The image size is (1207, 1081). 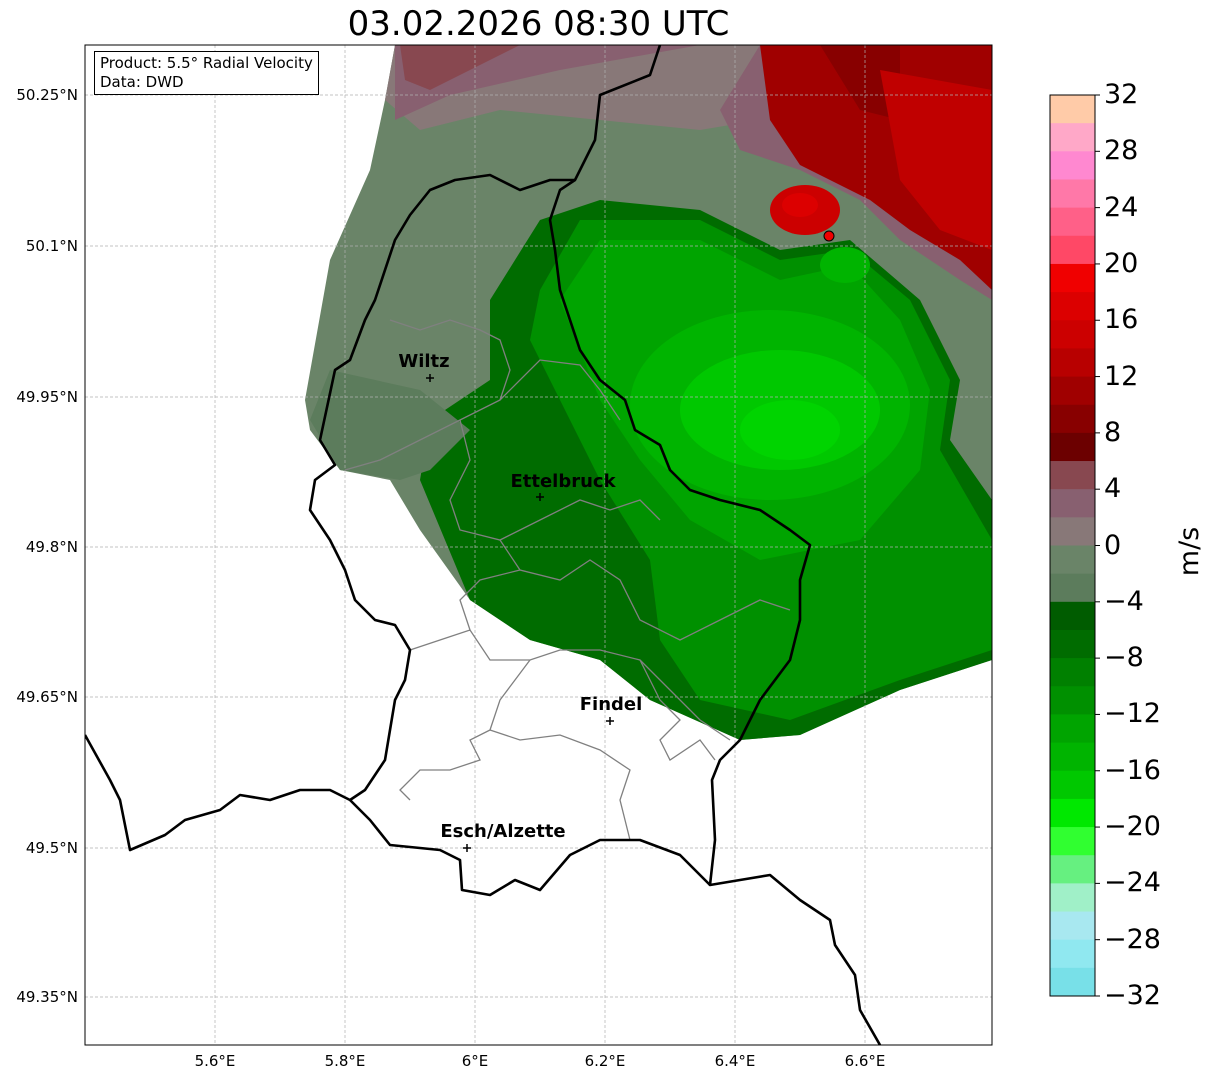 I want to click on lon-tick: 6.4°E, so click(x=735, y=1061).